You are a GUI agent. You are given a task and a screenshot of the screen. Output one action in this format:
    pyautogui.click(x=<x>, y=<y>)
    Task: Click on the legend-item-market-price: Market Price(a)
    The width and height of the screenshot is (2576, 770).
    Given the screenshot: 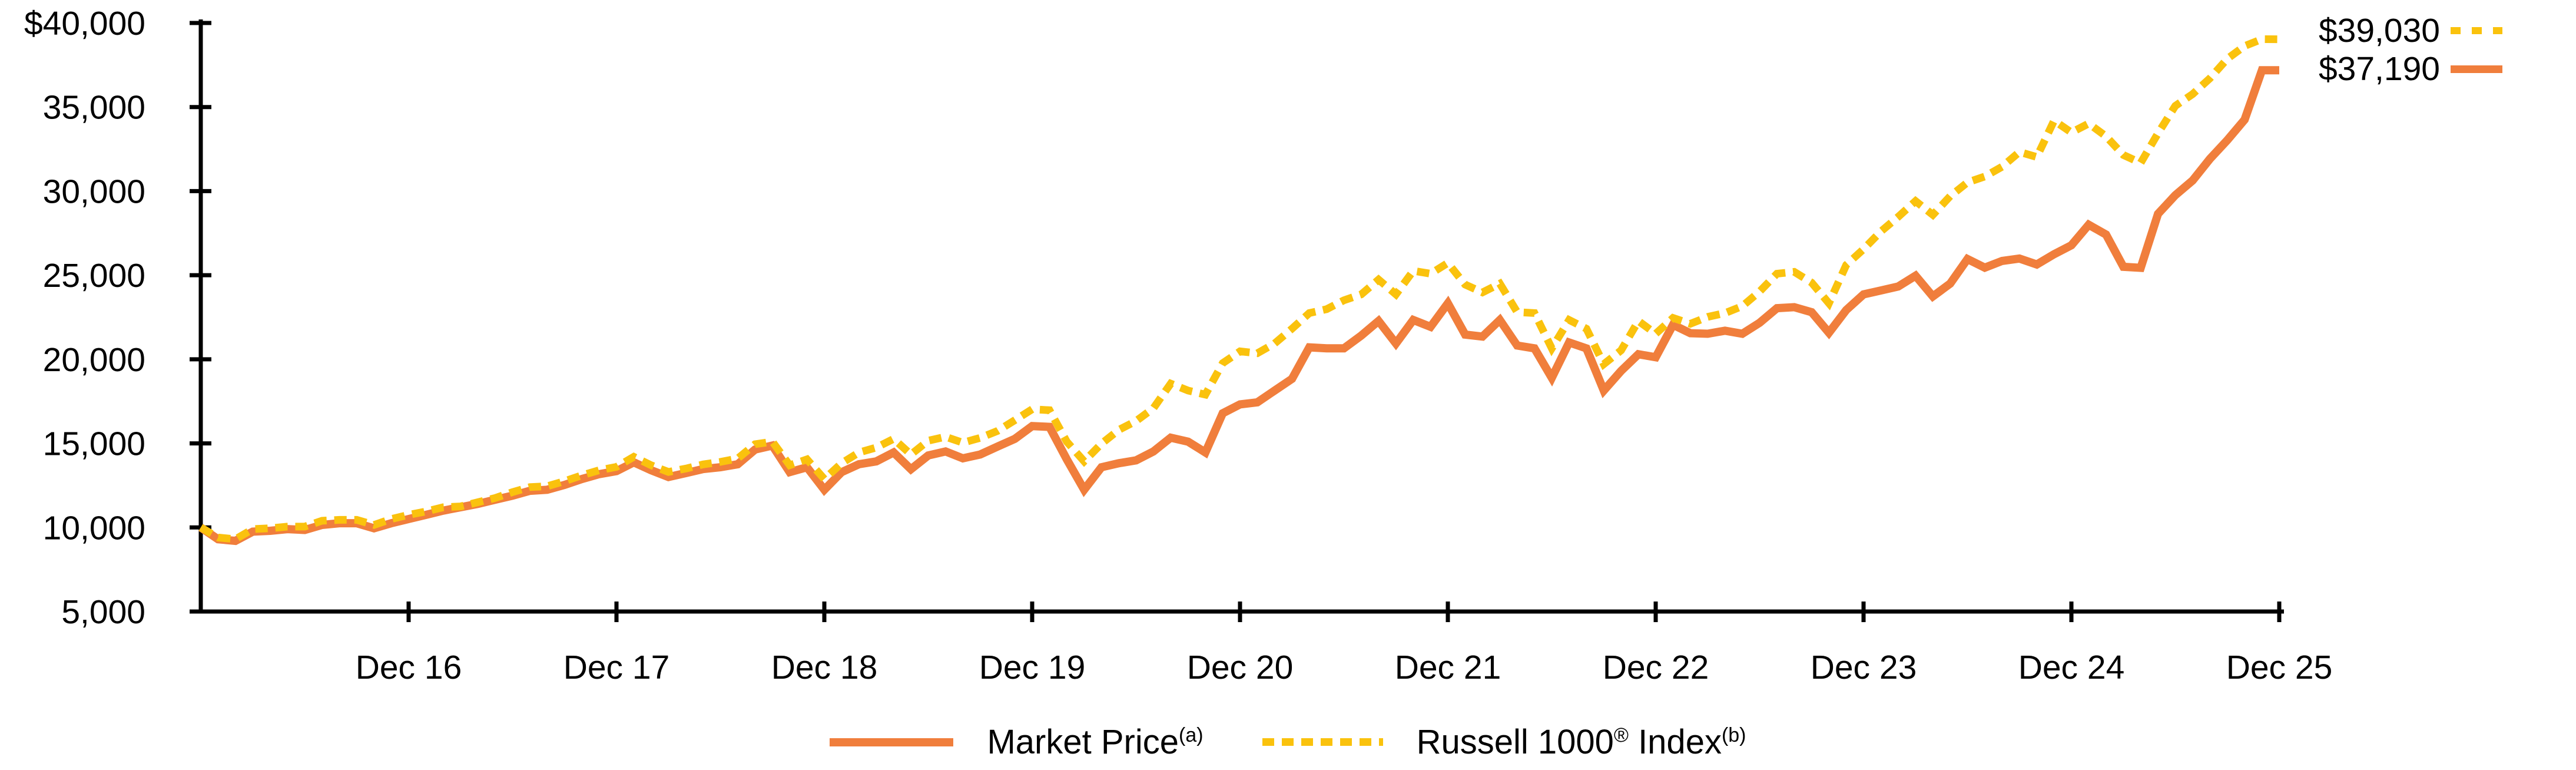 What is the action you would take?
    pyautogui.click(x=1017, y=742)
    